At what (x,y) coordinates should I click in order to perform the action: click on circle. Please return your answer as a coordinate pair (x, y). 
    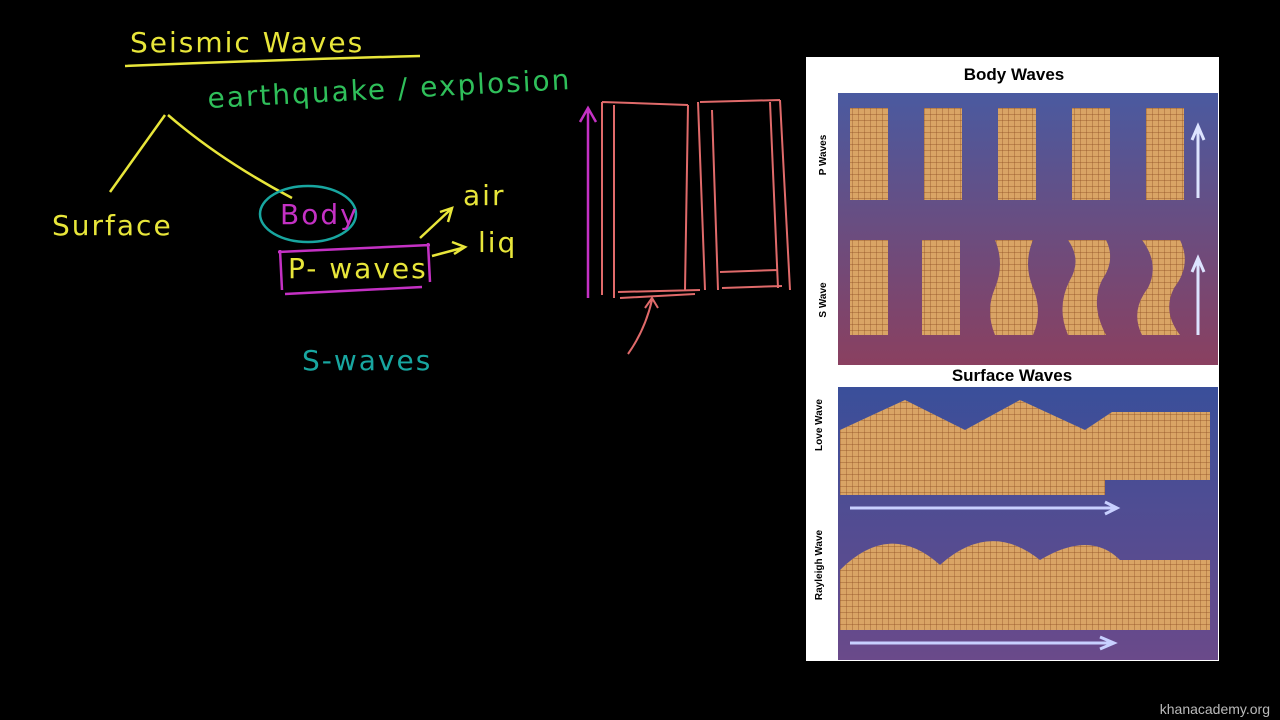
    Looking at the image, I should click on (308, 214).